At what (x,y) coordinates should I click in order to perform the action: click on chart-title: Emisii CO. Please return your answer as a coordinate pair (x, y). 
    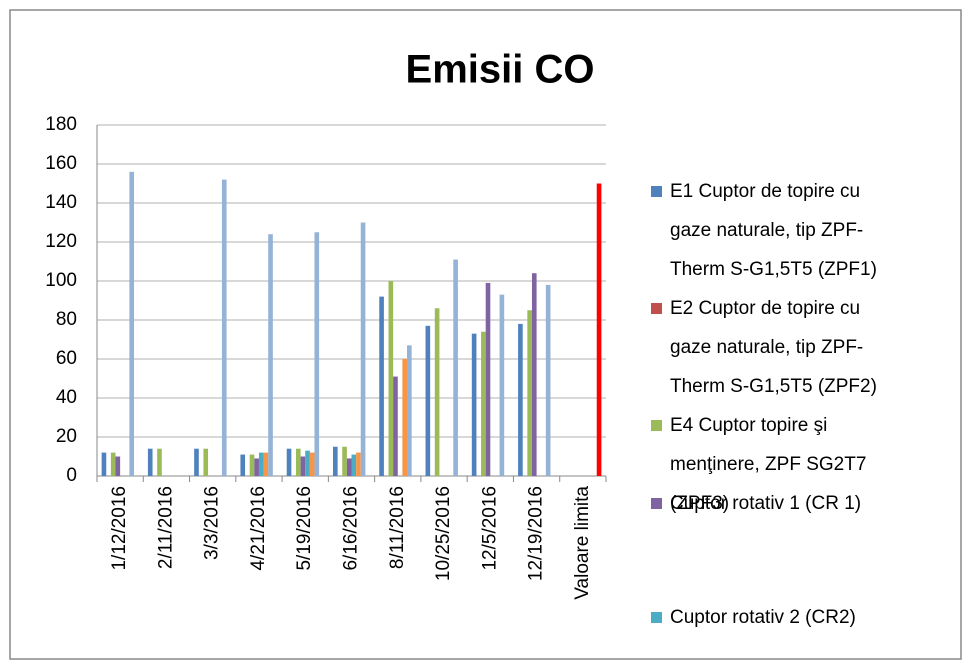
    Looking at the image, I should click on (500, 70).